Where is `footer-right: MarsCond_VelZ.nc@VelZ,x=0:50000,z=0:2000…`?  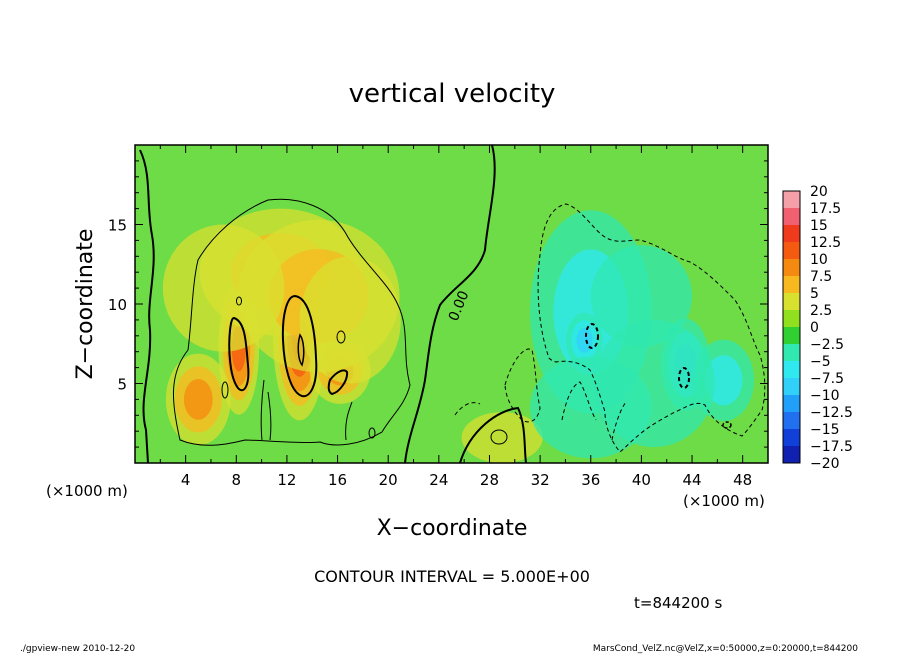
footer-right: MarsCond_VelZ.nc@VelZ,x=0:50000,z=0:2000… is located at coordinates (725, 649).